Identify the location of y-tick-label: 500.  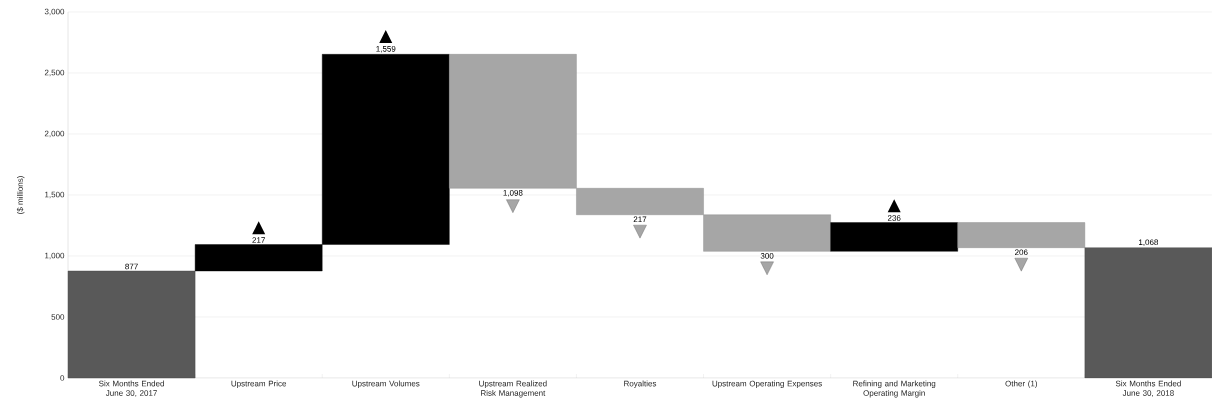
(58, 317).